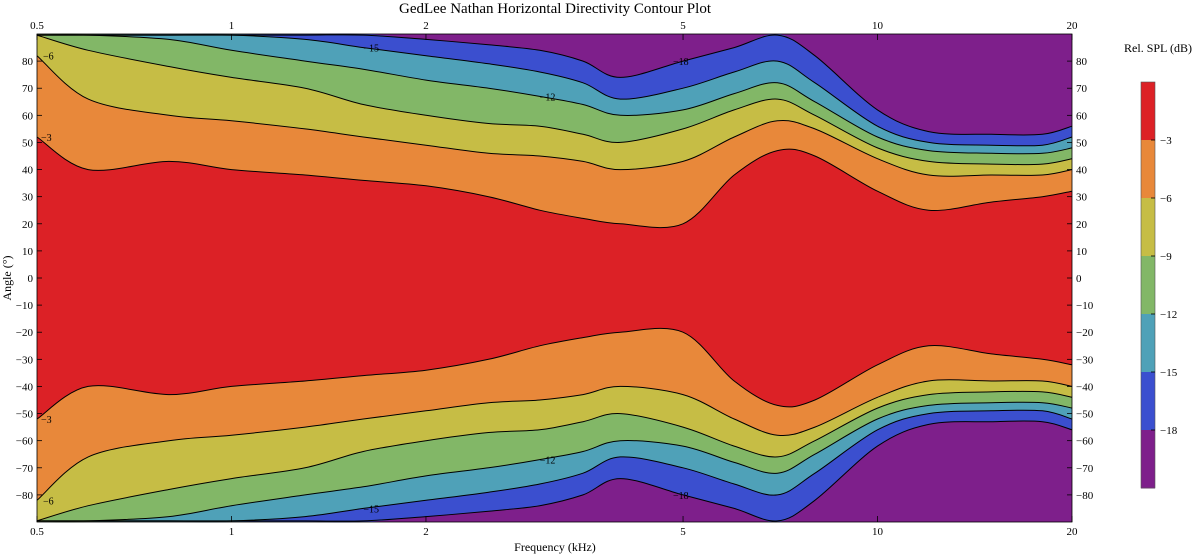  What do you see at coordinates (25, 496) in the screenshot?
I see `y-tick-label-left: −80` at bounding box center [25, 496].